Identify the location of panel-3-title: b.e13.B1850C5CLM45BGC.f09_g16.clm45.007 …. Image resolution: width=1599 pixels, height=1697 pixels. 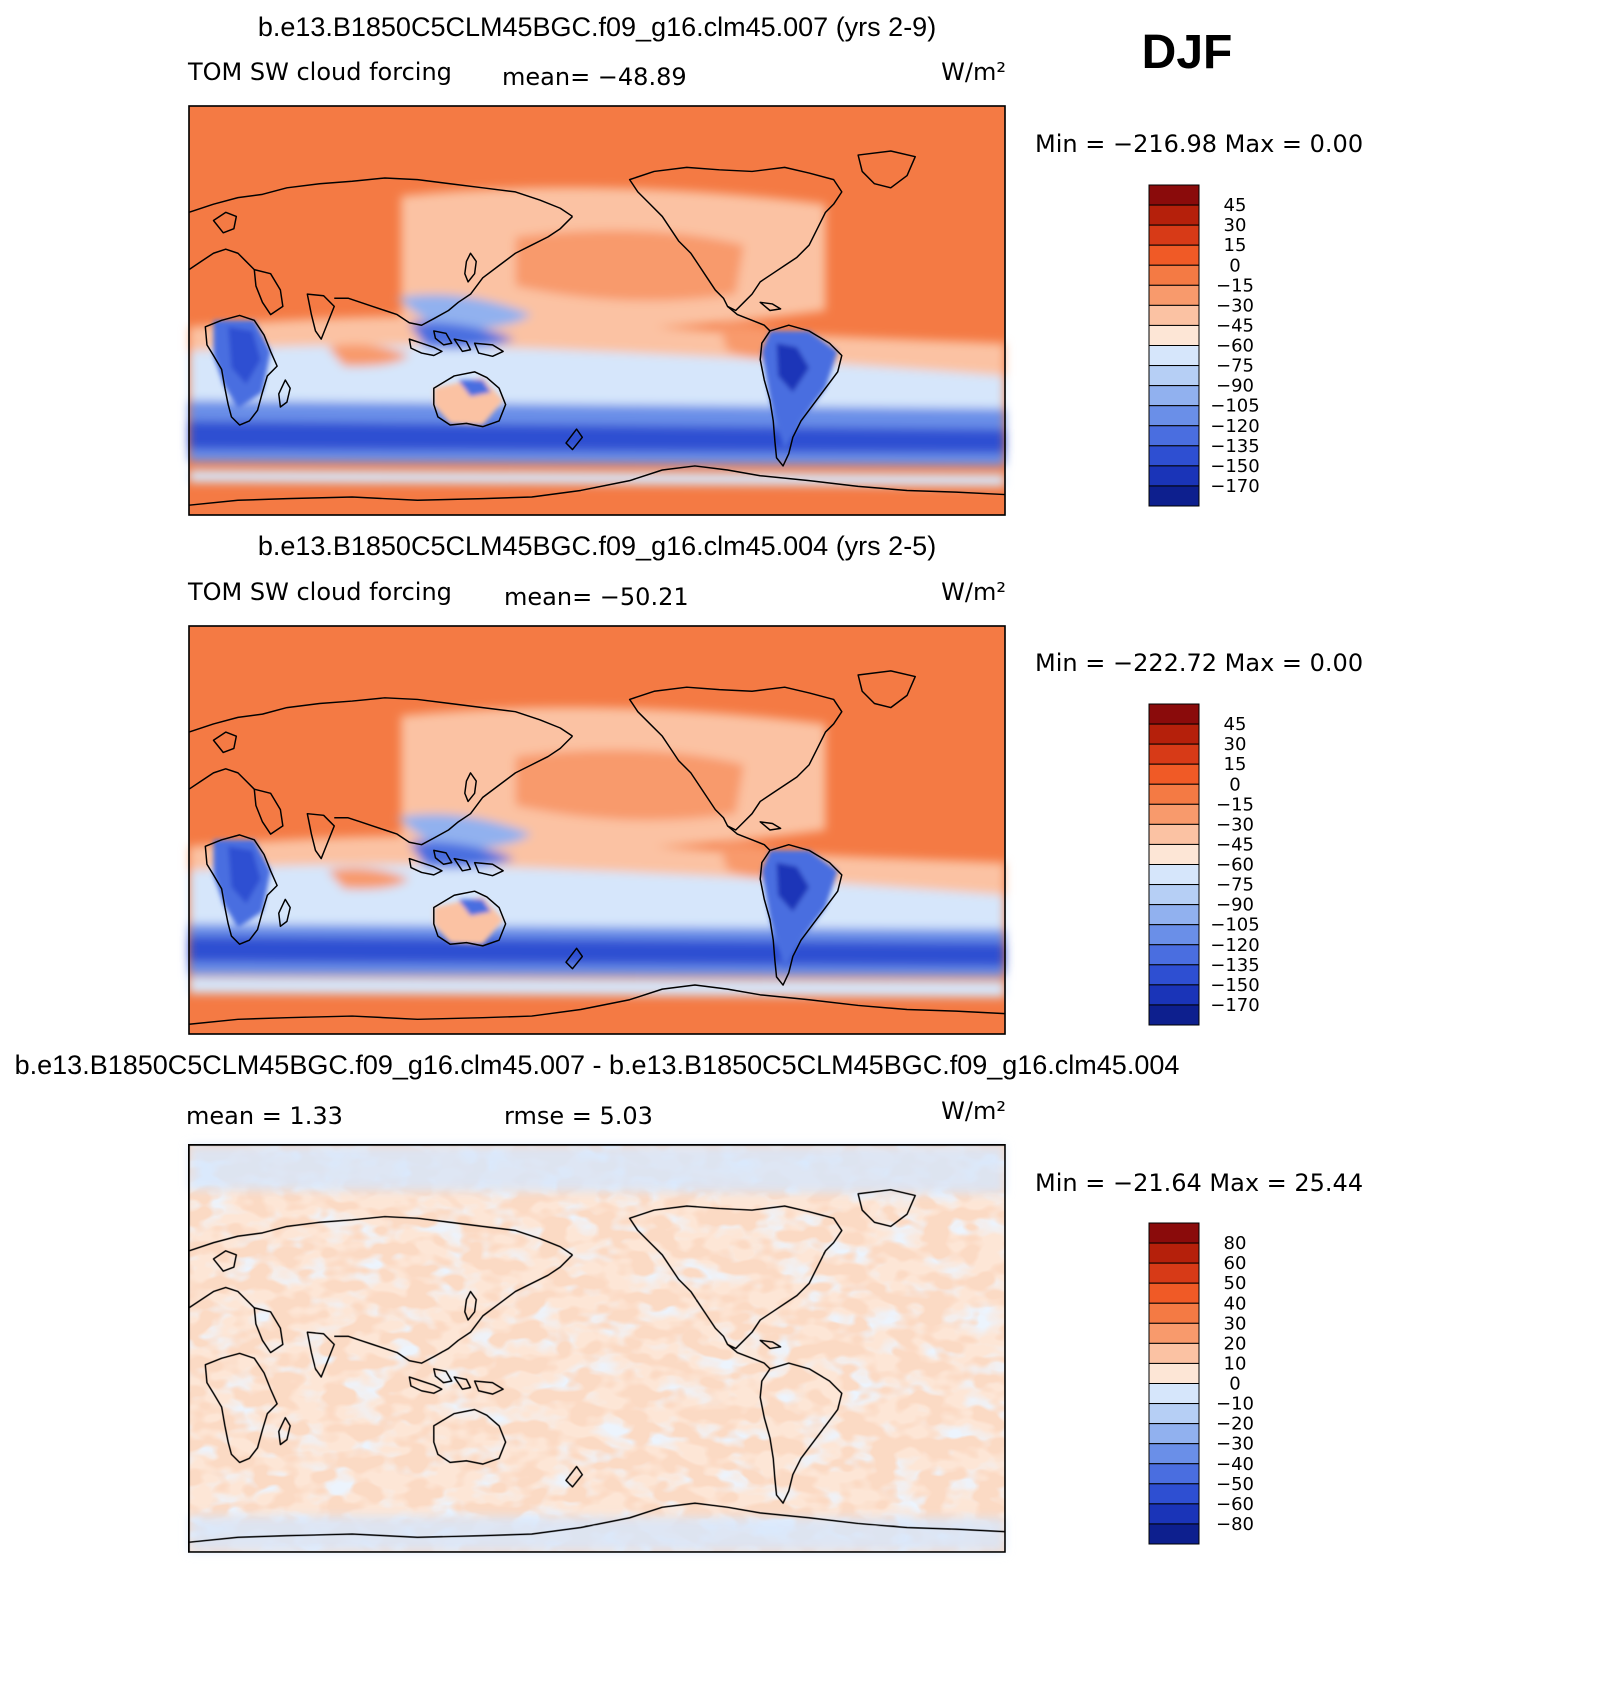
(597, 1065).